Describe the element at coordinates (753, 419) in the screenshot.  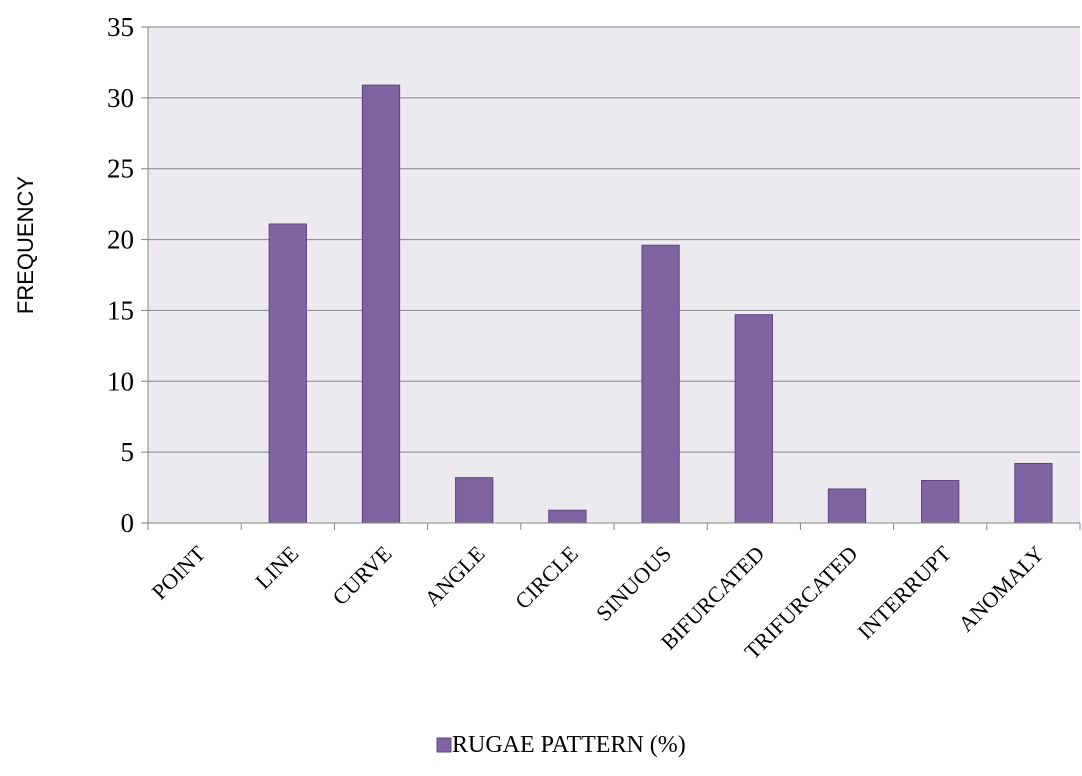
I see `bar-bifurcated` at that location.